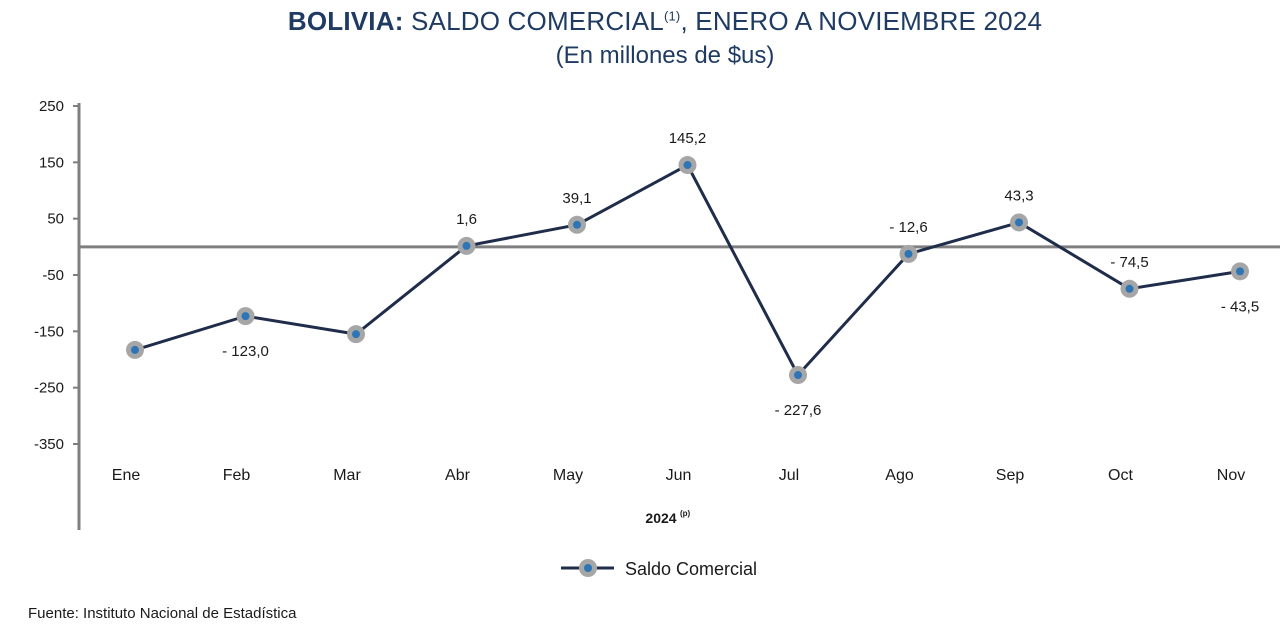 The image size is (1280, 625). I want to click on y-tick-label: -150, so click(49, 331).